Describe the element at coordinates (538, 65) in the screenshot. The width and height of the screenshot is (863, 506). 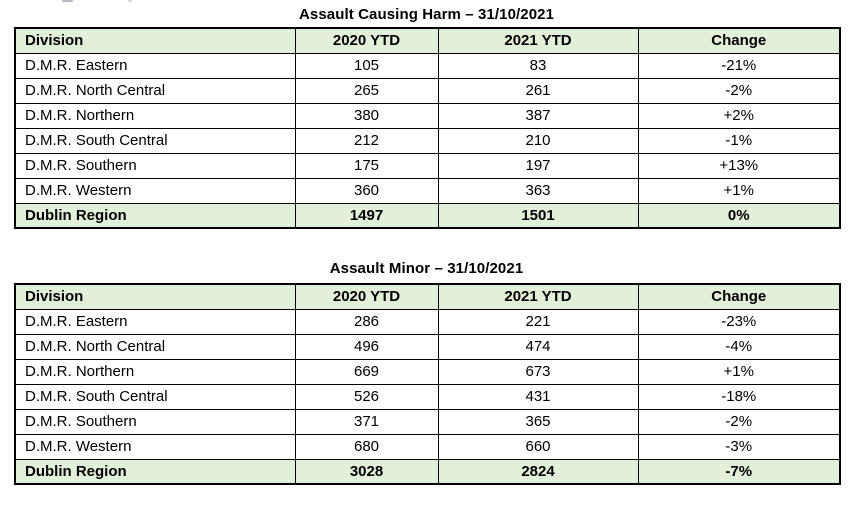
I see `ytd-2021-cell: 83` at that location.